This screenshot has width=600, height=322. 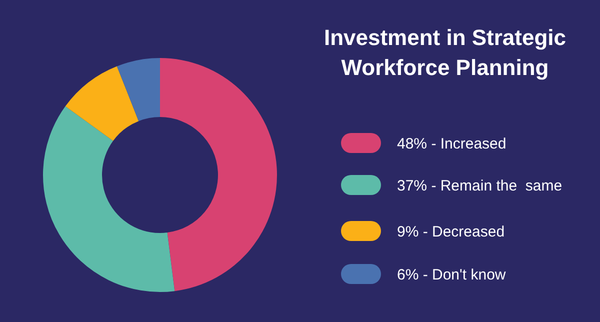 What do you see at coordinates (451, 231) in the screenshot?
I see `legend-label: 9% - Decreased` at bounding box center [451, 231].